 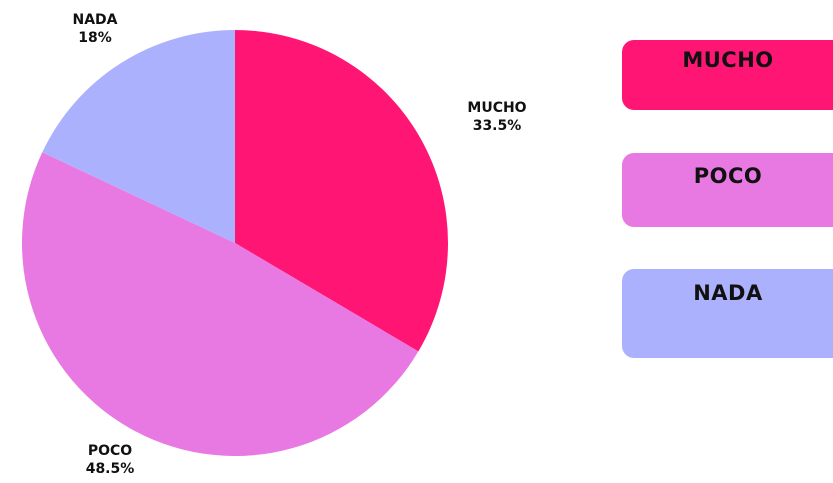 What do you see at coordinates (727, 75) in the screenshot?
I see `legend-item-mucho: MUCHO` at bounding box center [727, 75].